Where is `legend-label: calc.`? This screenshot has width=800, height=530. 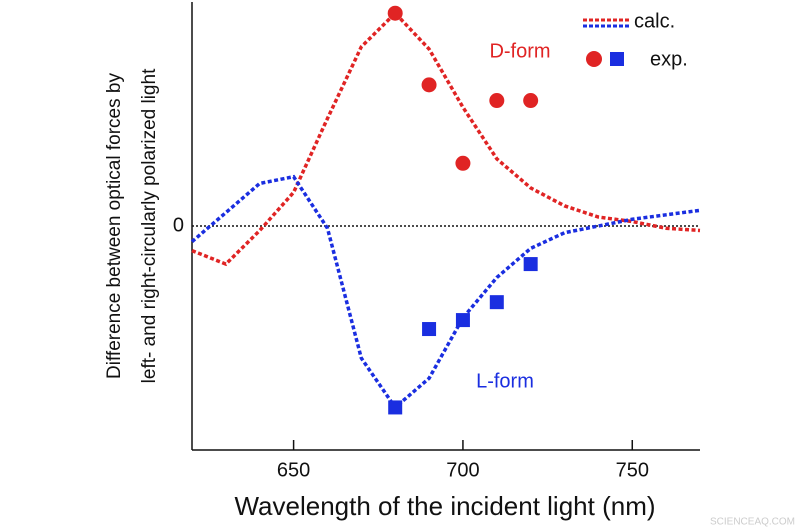
legend-label: calc. is located at coordinates (654, 21).